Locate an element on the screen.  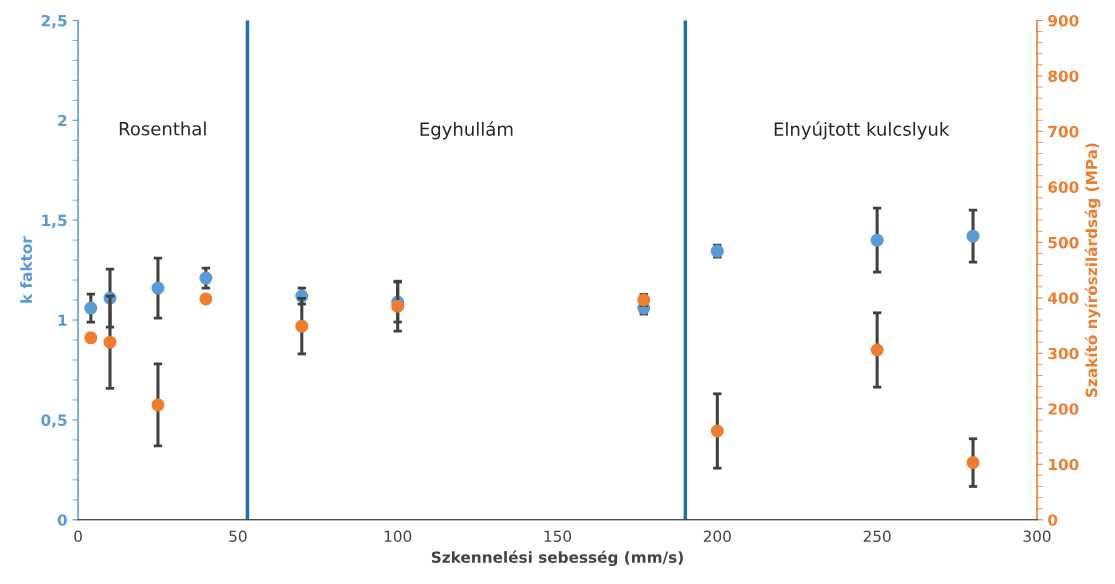
x-tick-label: 200 is located at coordinates (717, 536).